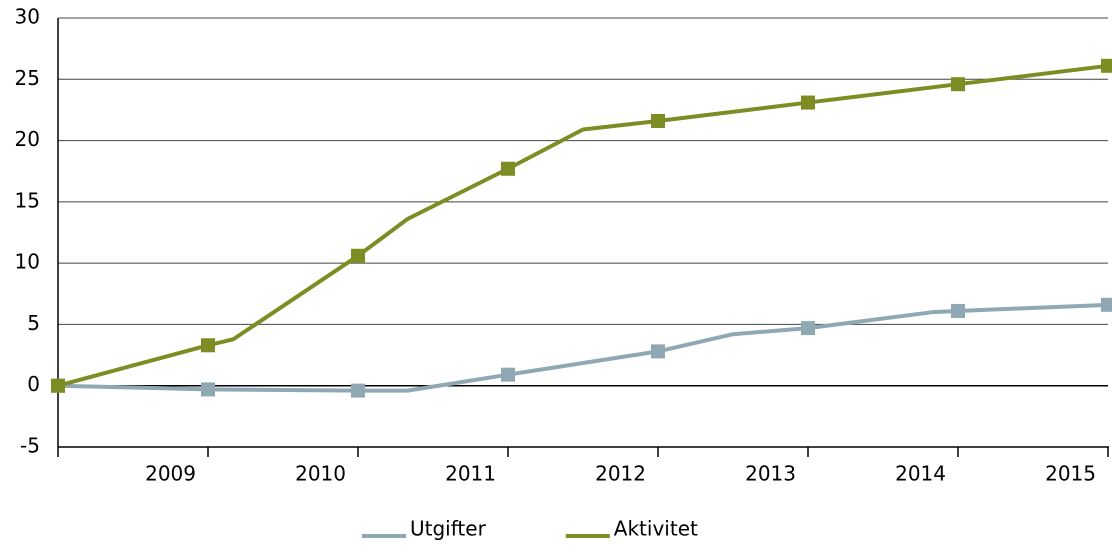 The image size is (1112, 546). Describe the element at coordinates (27, 139) in the screenshot. I see `y-tick-label: 20` at that location.